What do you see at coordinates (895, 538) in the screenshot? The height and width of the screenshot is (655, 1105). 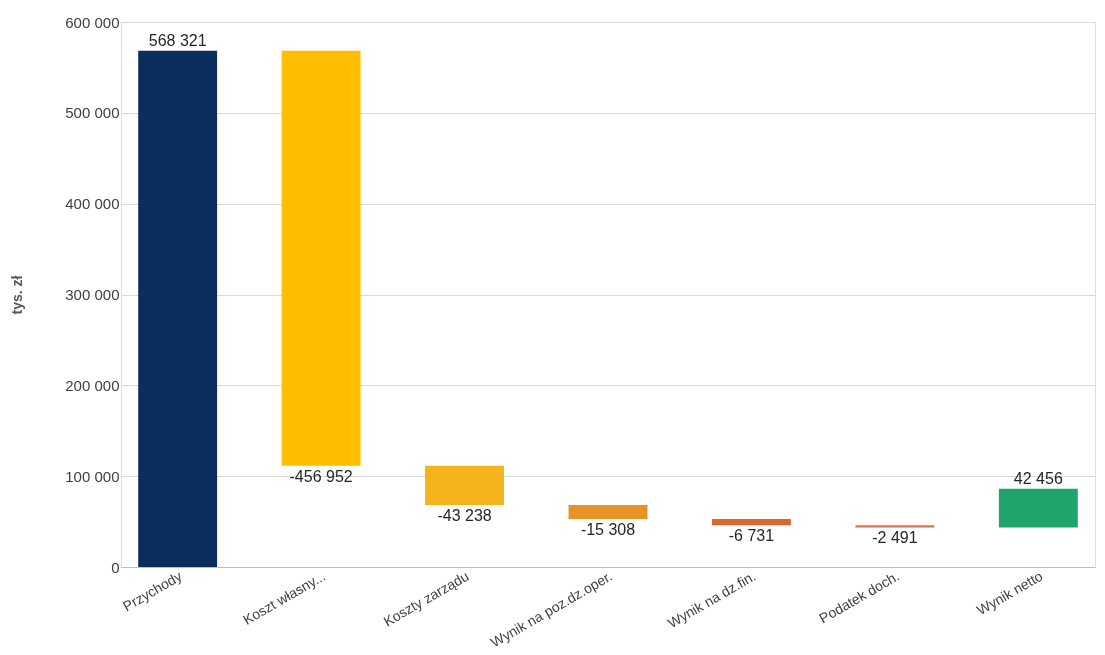 I see `data-label: -2 491` at bounding box center [895, 538].